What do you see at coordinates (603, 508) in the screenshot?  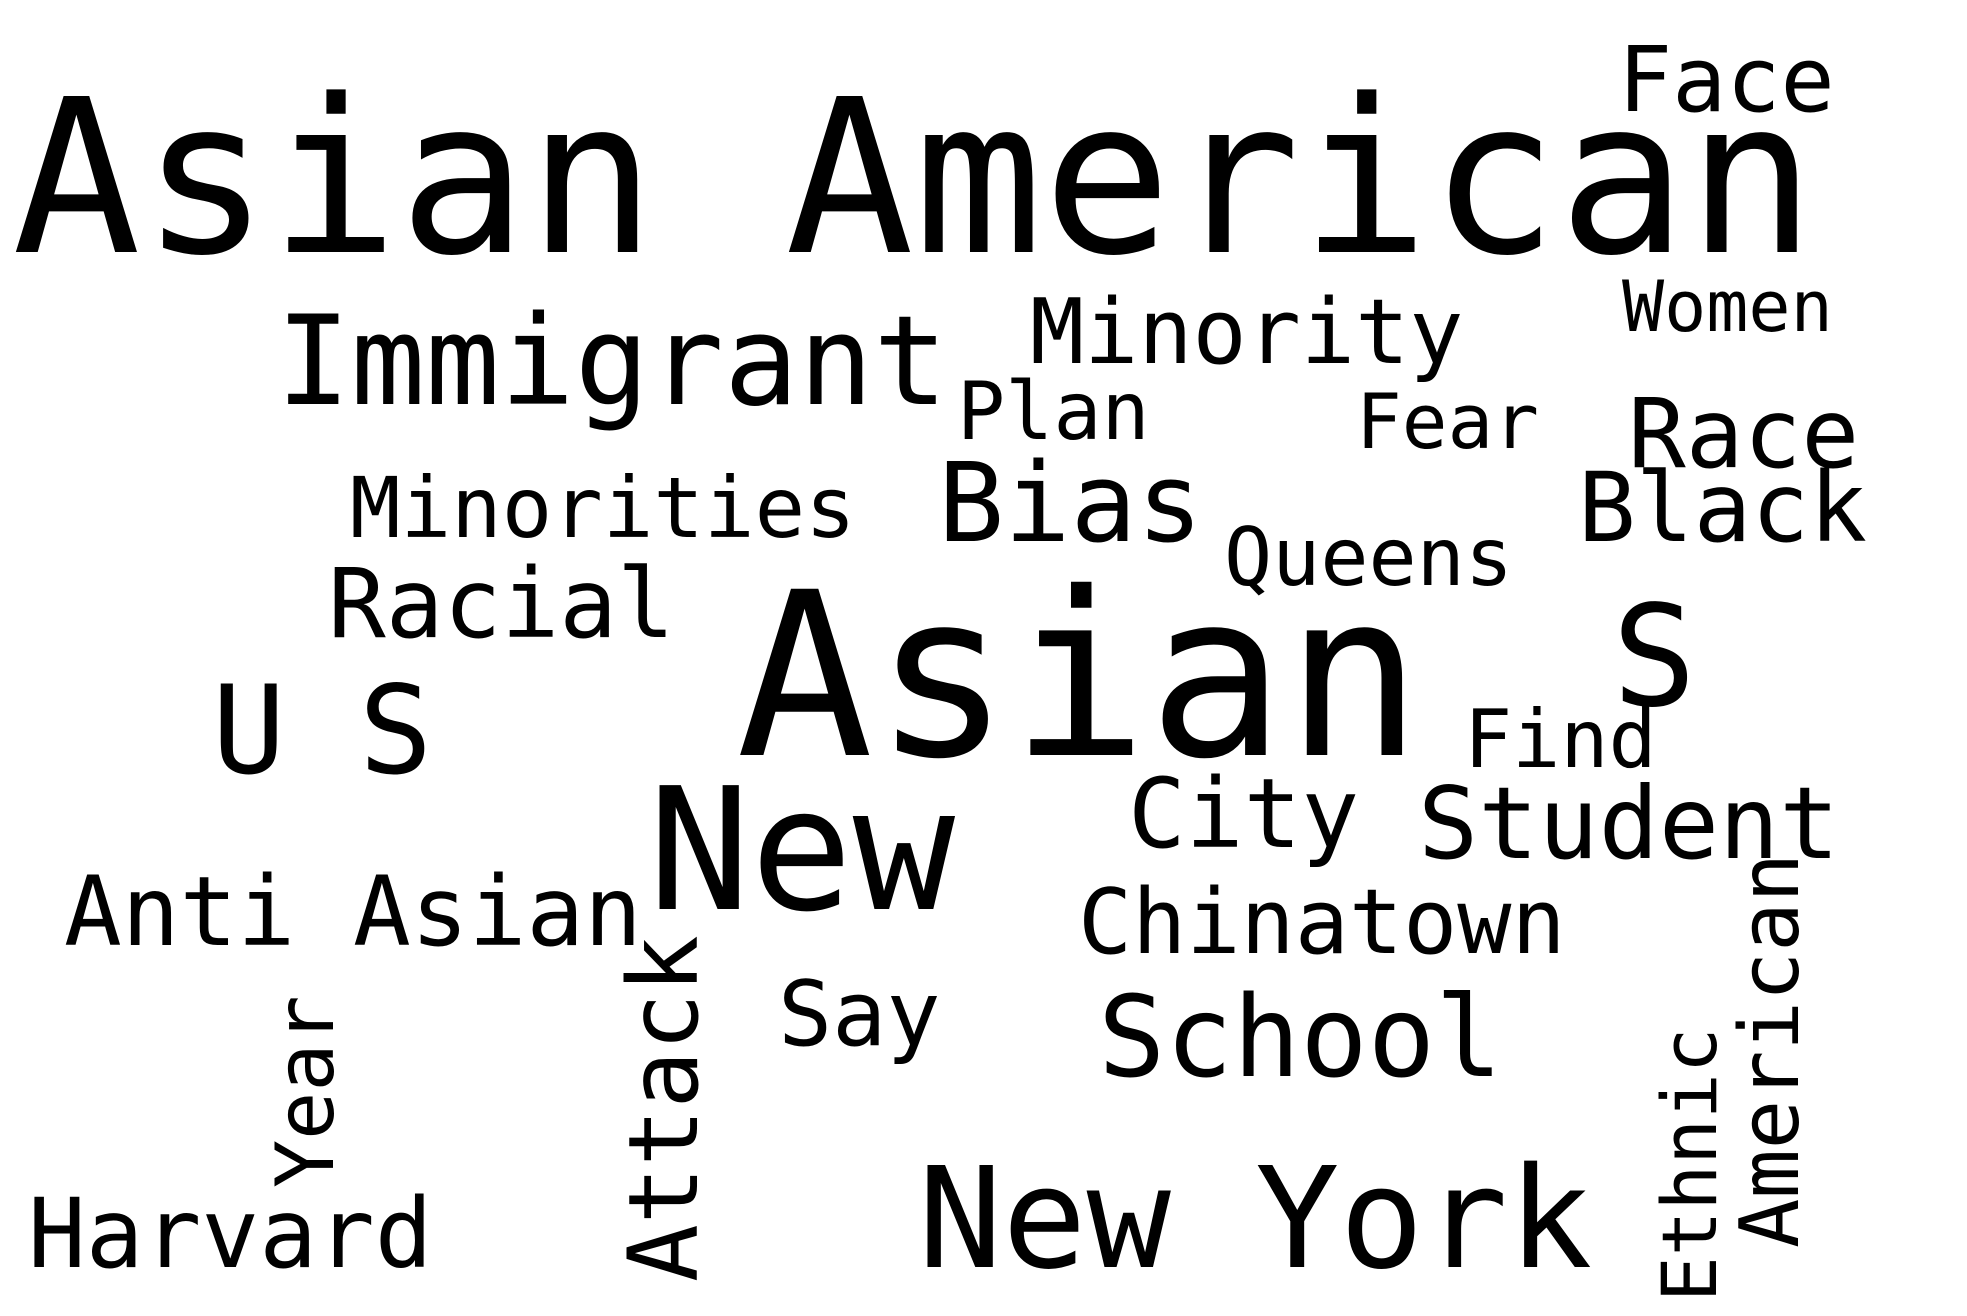 I see `word-minorities: Minorities` at bounding box center [603, 508].